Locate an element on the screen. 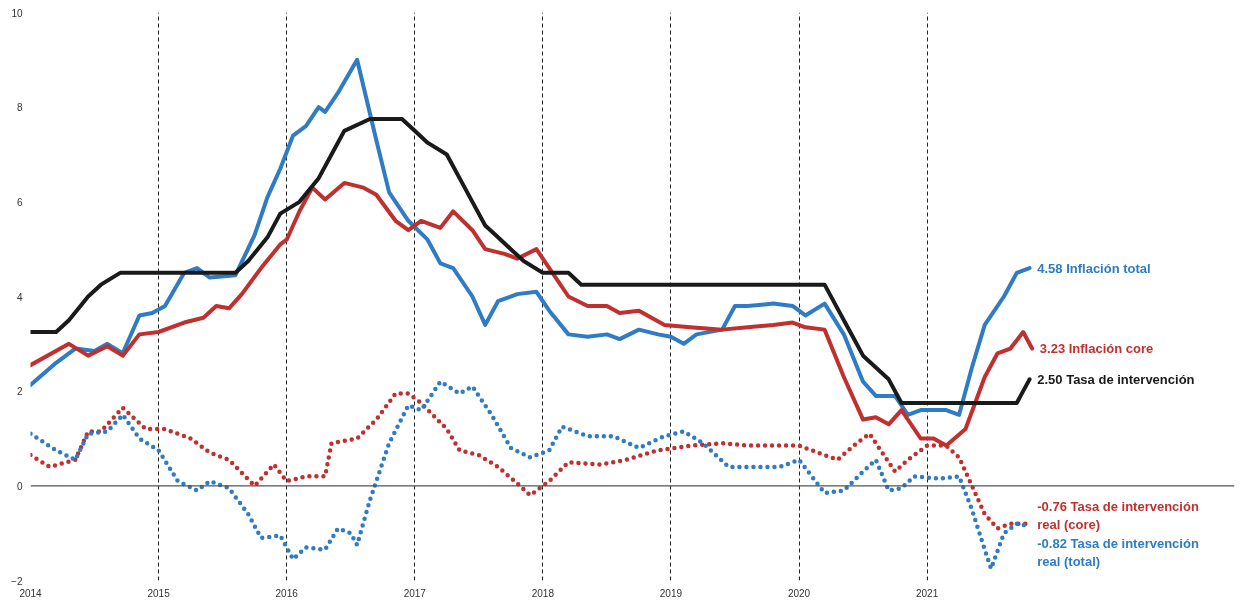 Image resolution: width=1246 pixels, height=607 pixels. series-label: 2.50 Tasa de intervención is located at coordinates (1116, 379).